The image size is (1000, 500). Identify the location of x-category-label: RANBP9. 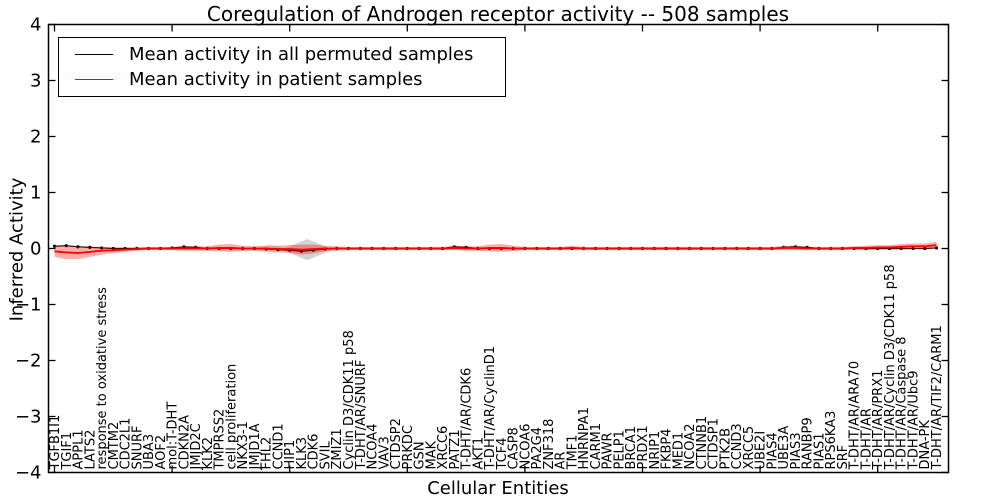
(808, 443).